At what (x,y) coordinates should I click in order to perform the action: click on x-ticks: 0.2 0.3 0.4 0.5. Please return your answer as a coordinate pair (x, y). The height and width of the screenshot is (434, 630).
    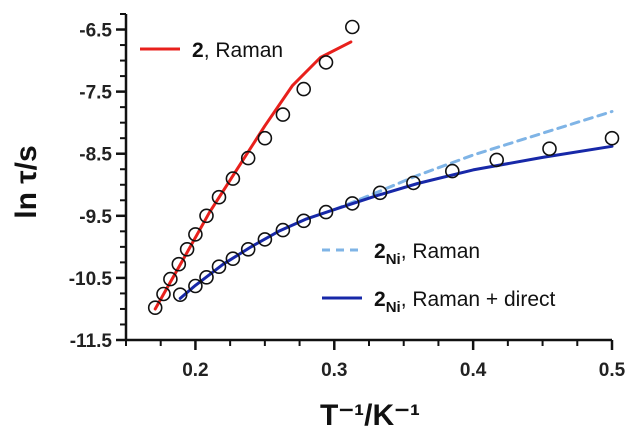
    Looking at the image, I should click on (375, 360).